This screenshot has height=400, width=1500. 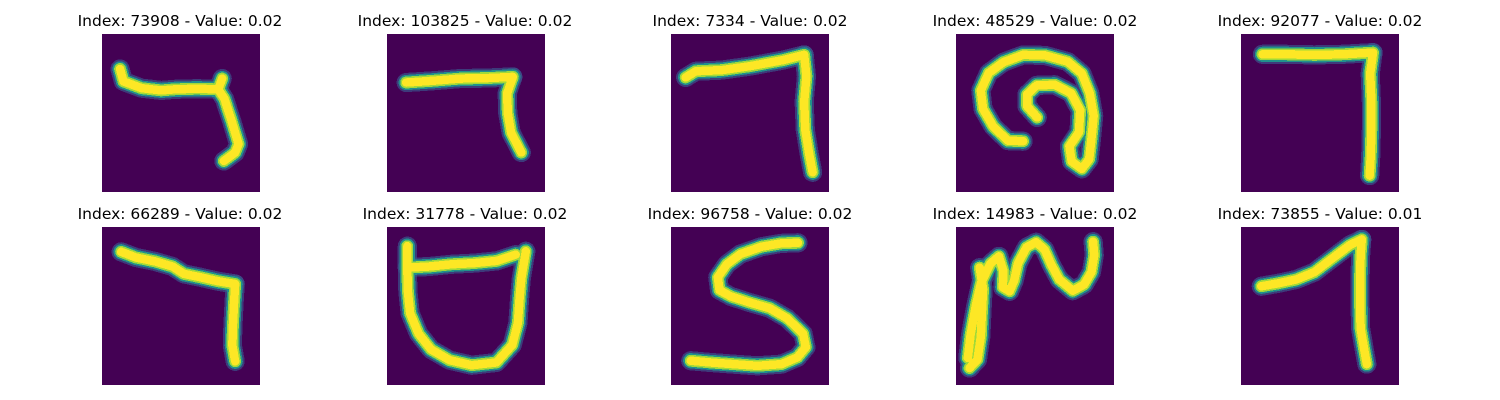 I want to click on panel-title: Index: 14983 - Value: 0.02, so click(x=1035, y=214).